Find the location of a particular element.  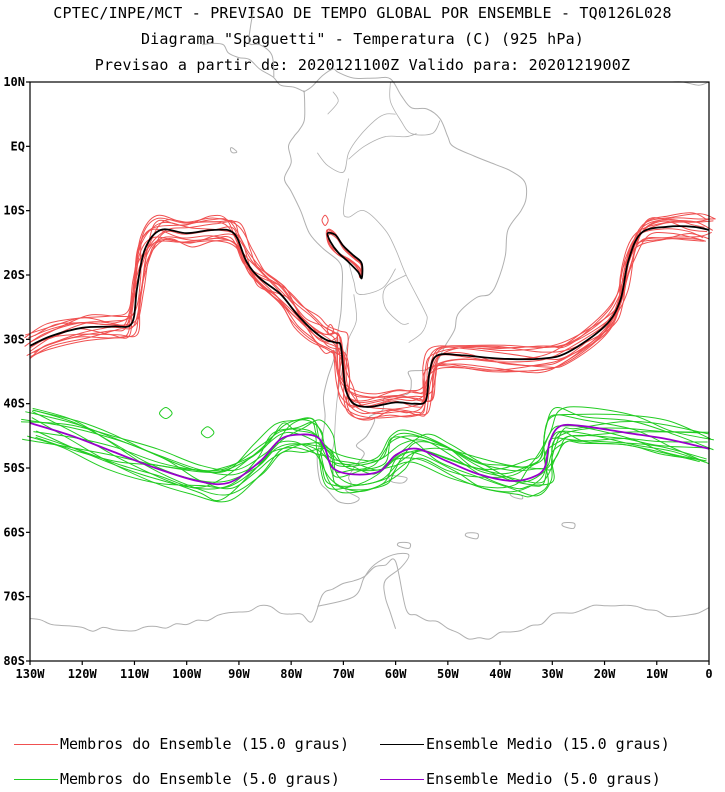

legend-label-members-5: Membros do Ensemble (5.0 graus) is located at coordinates (200, 779).